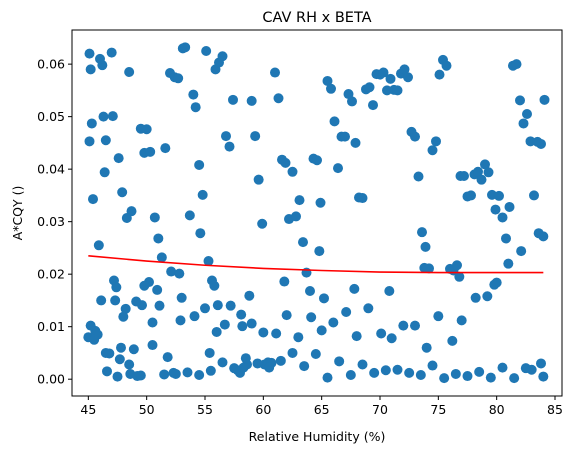 Image resolution: width=576 pixels, height=457 pixels. Describe the element at coordinates (321, 406) in the screenshot. I see `x-axis: 45 50 55 60 65 70 75 80 85` at that location.